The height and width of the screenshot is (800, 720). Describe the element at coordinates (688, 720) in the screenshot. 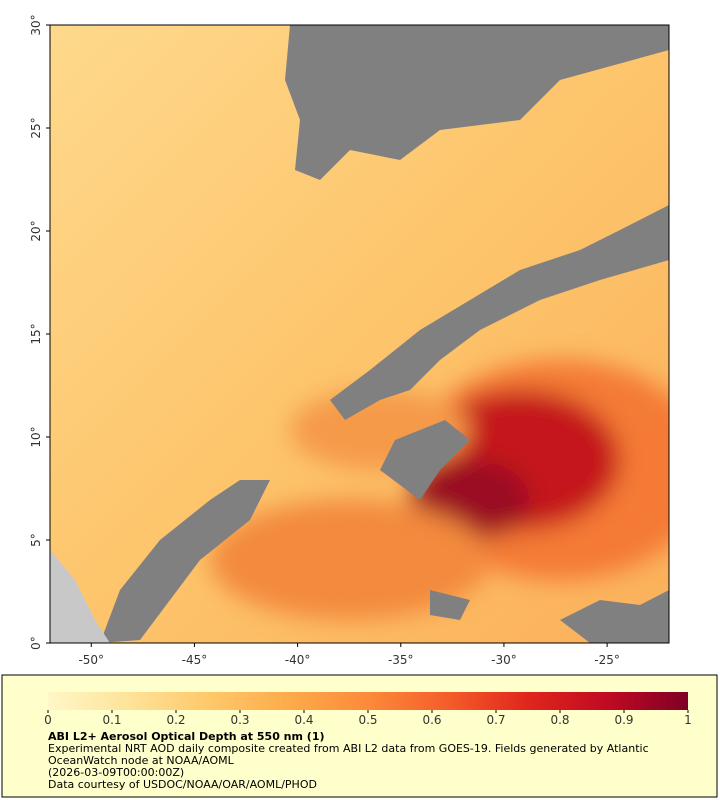

I see `colorbar-tick-label: 1` at that location.